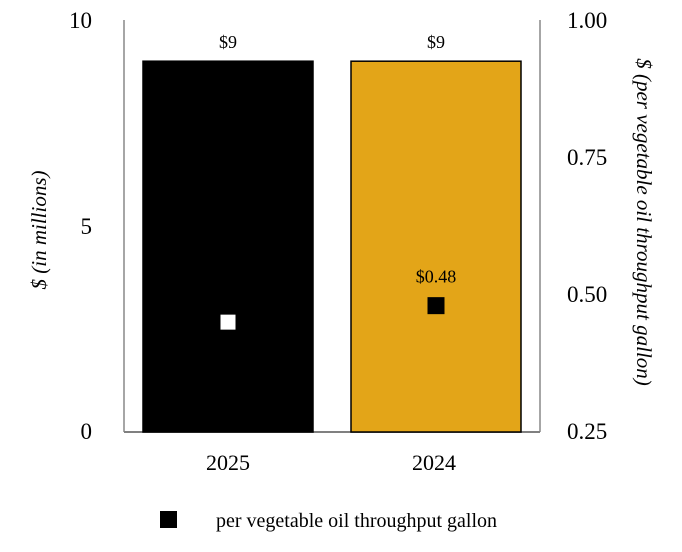 Image resolution: width=682 pixels, height=552 pixels. Describe the element at coordinates (80, 20) in the screenshot. I see `left-tick-10: 10` at that location.